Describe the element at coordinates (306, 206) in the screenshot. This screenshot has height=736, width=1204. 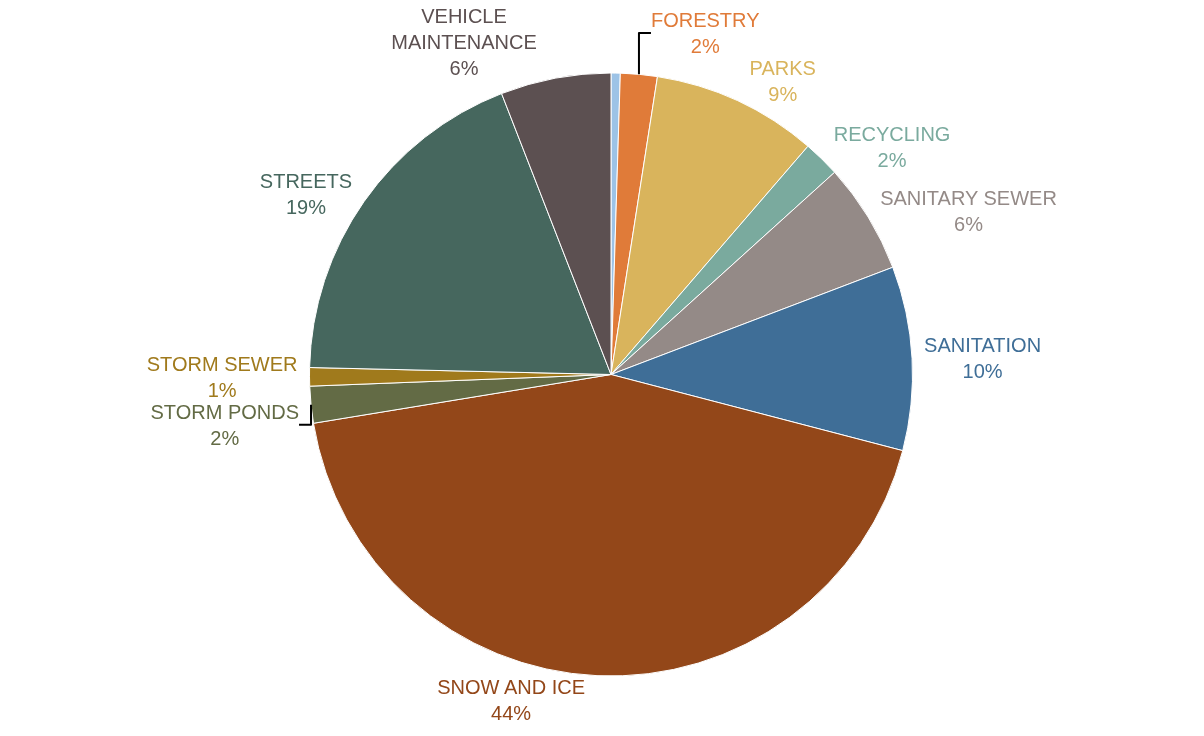
I see `data-label: 19%` at that location.